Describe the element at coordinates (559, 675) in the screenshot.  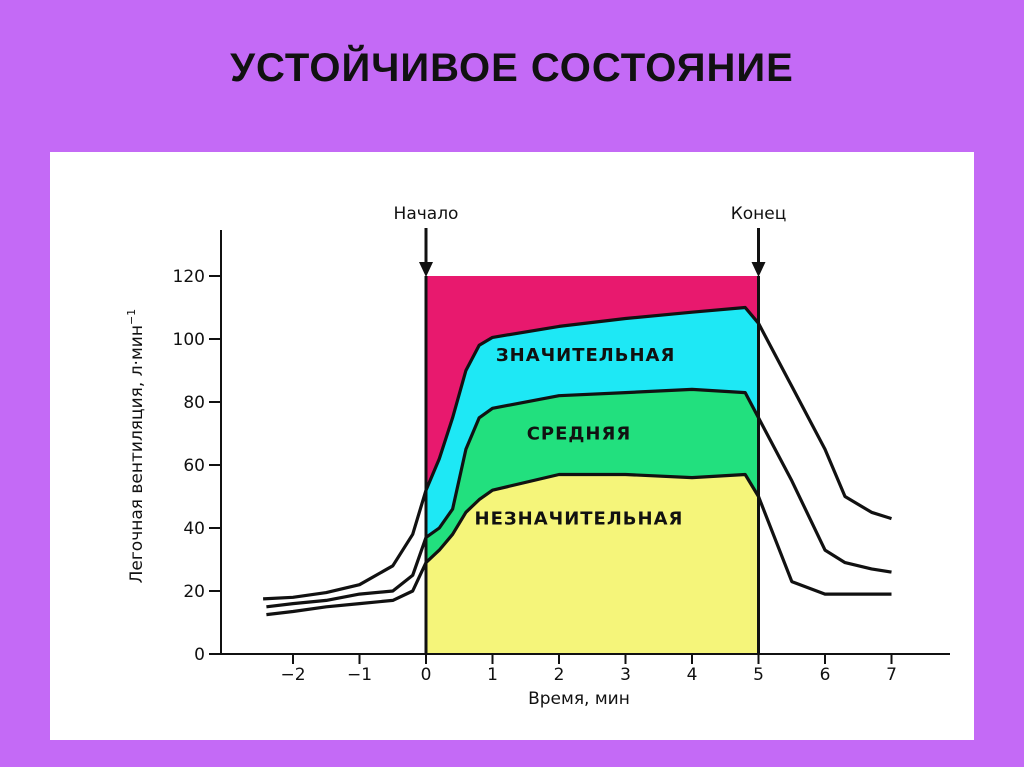
I see `x-tick-label: 2` at that location.